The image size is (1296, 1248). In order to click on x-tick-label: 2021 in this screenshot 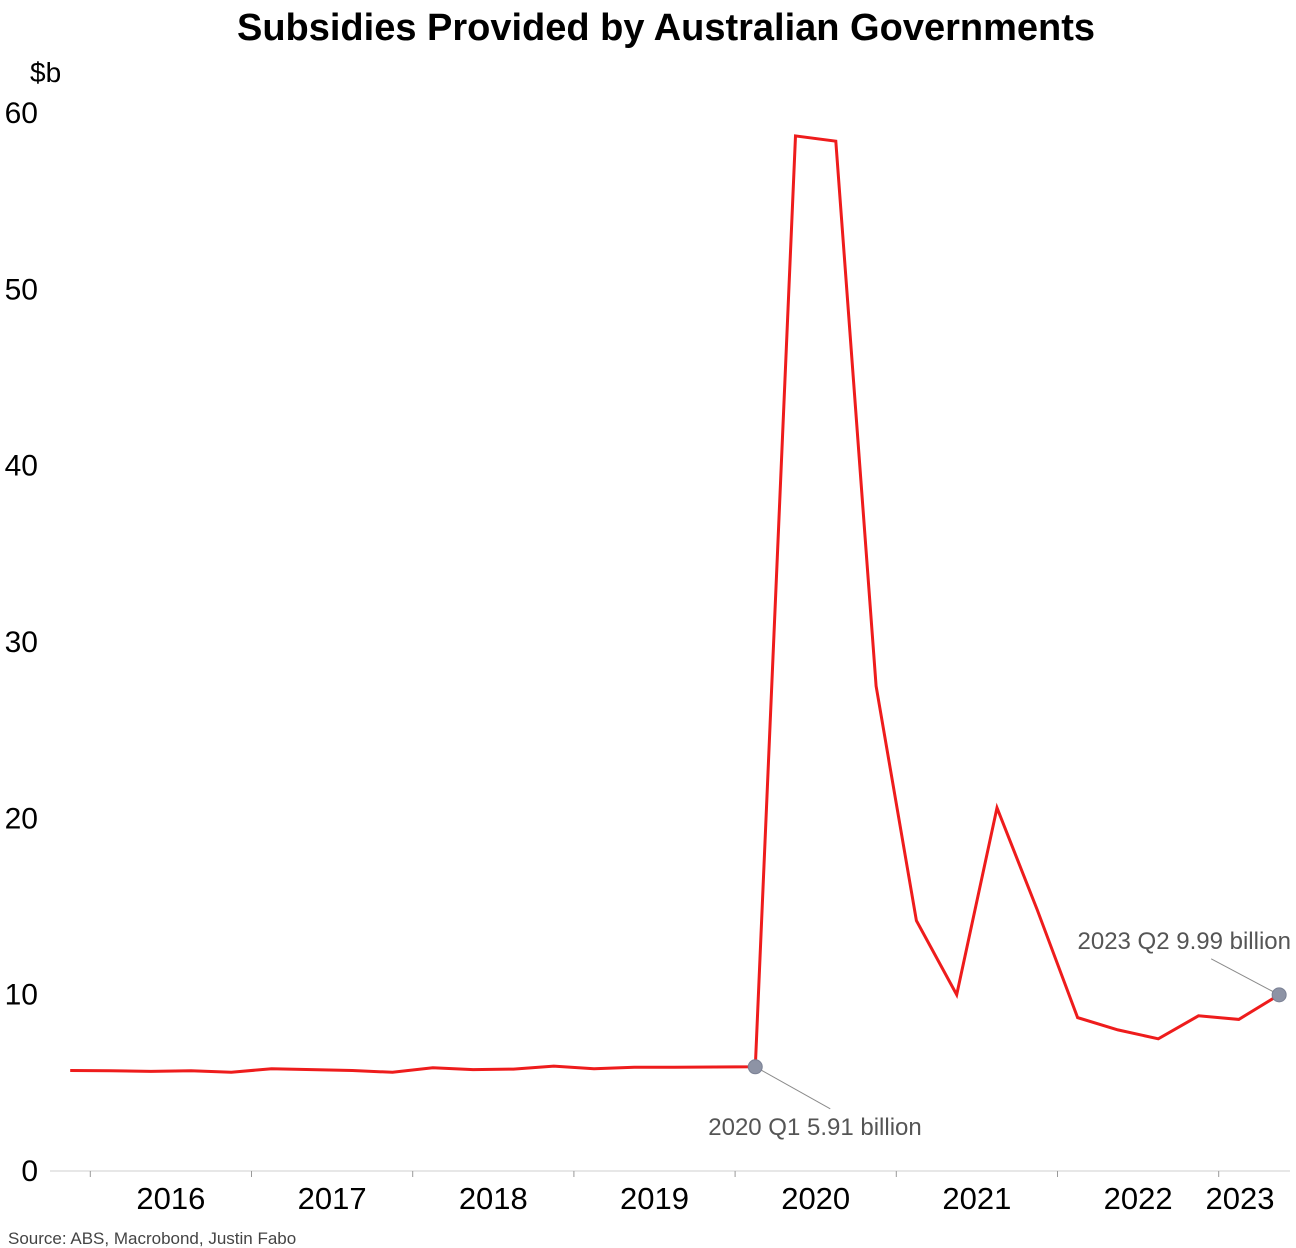, I will do `click(976, 1198)`.